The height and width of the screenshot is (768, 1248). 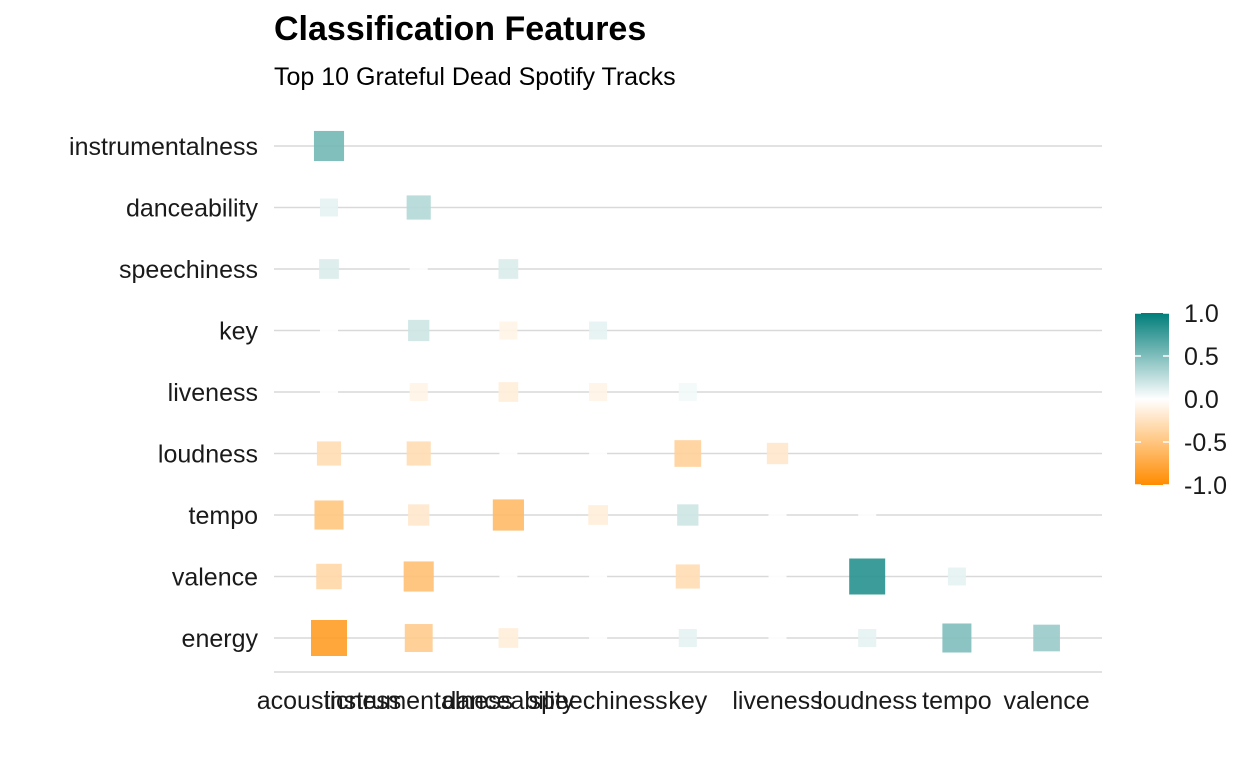 I want to click on y-tick-label: speechiness, so click(x=188, y=270).